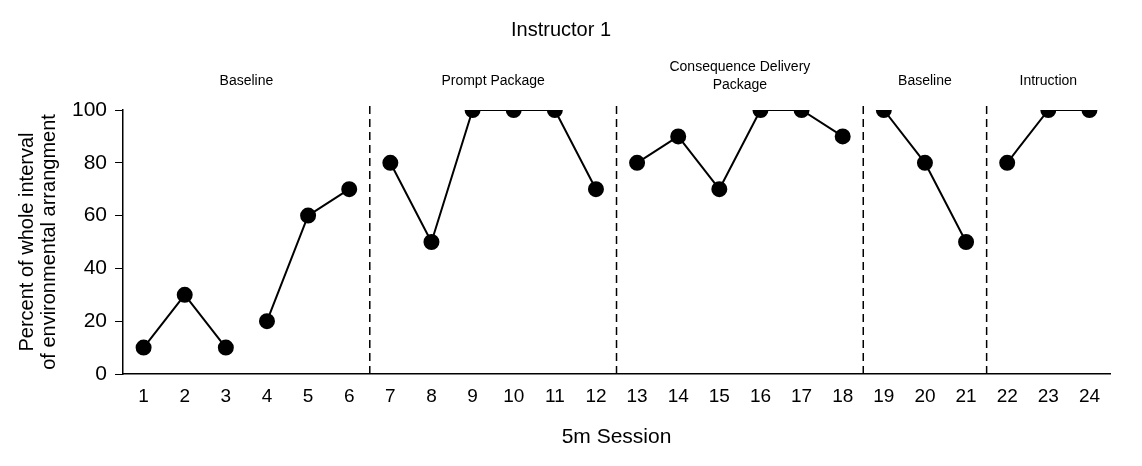 The width and height of the screenshot is (1142, 466). I want to click on x-tick-label: 7, so click(390, 395).